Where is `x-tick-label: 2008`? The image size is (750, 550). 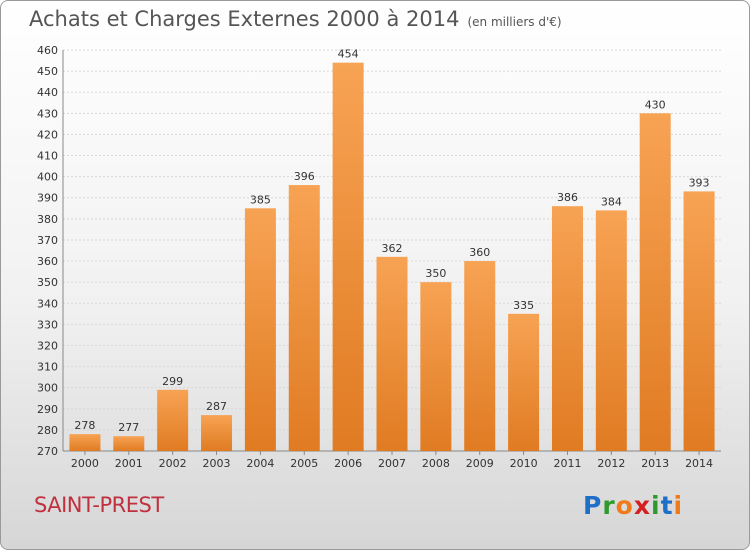 x-tick-label: 2008 is located at coordinates (436, 463).